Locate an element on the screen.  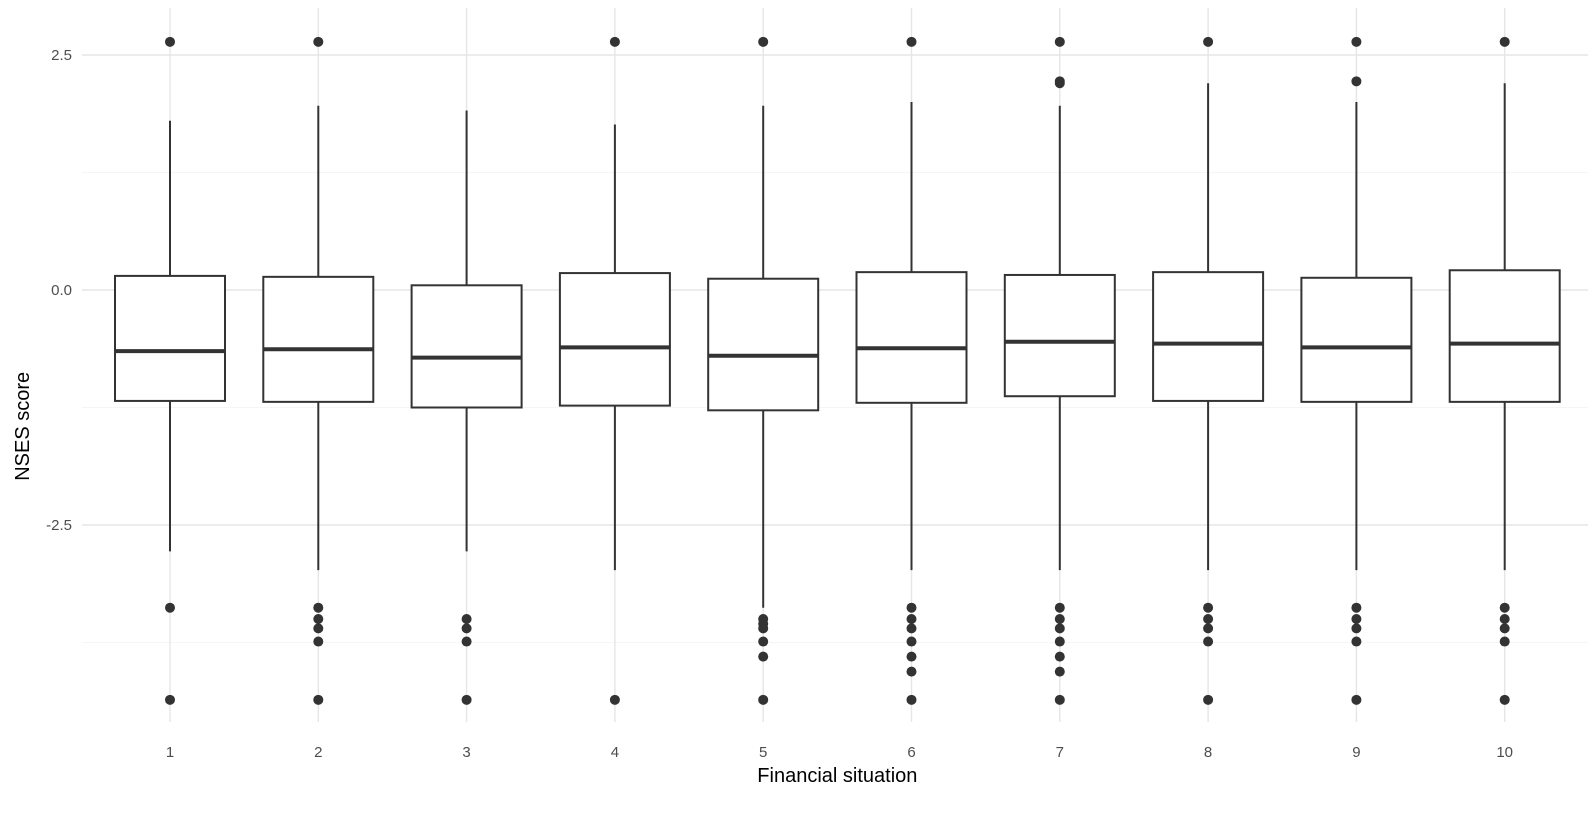
x-tick-label: 10 is located at coordinates (1504, 752).